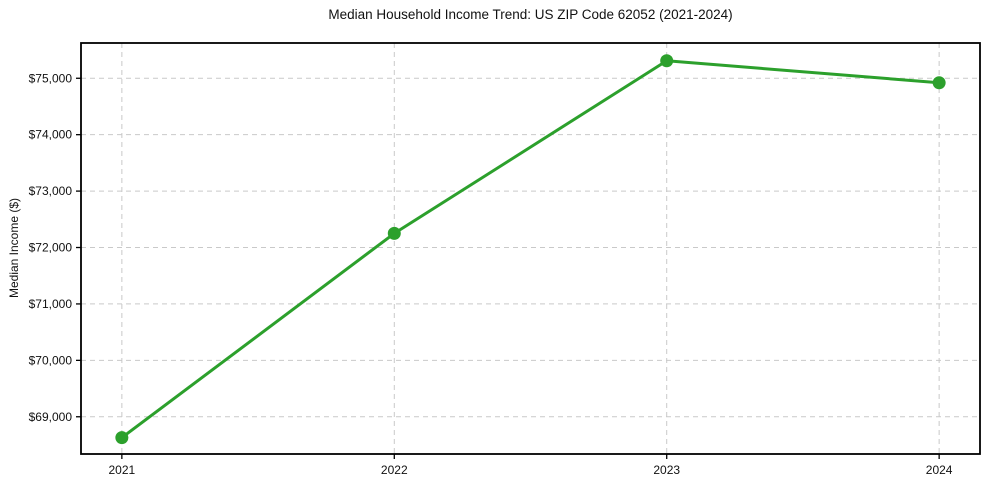 The width and height of the screenshot is (989, 490). Describe the element at coordinates (51, 78) in the screenshot. I see `y-tick-label: $75,000` at that location.